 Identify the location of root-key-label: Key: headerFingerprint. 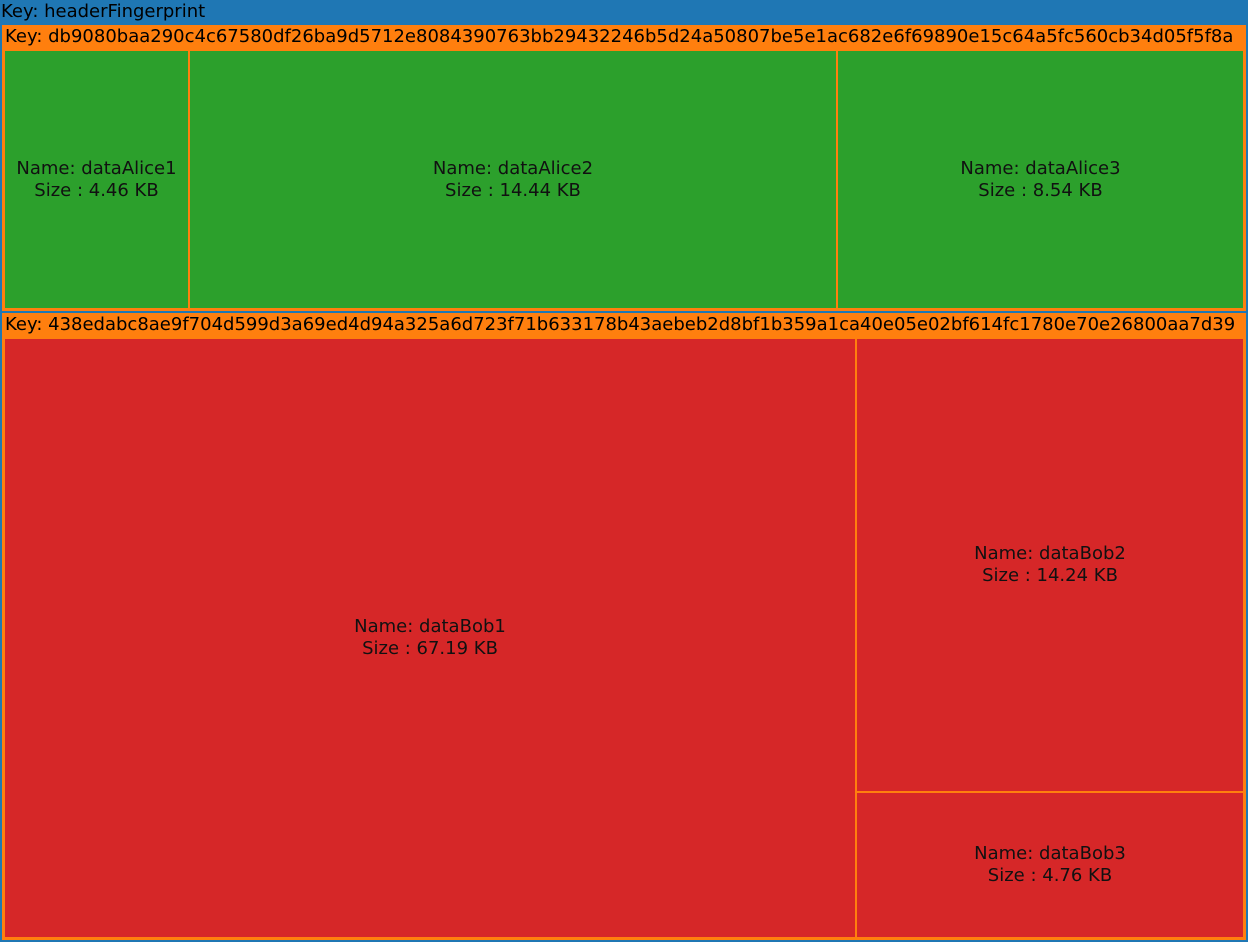
(103, 11).